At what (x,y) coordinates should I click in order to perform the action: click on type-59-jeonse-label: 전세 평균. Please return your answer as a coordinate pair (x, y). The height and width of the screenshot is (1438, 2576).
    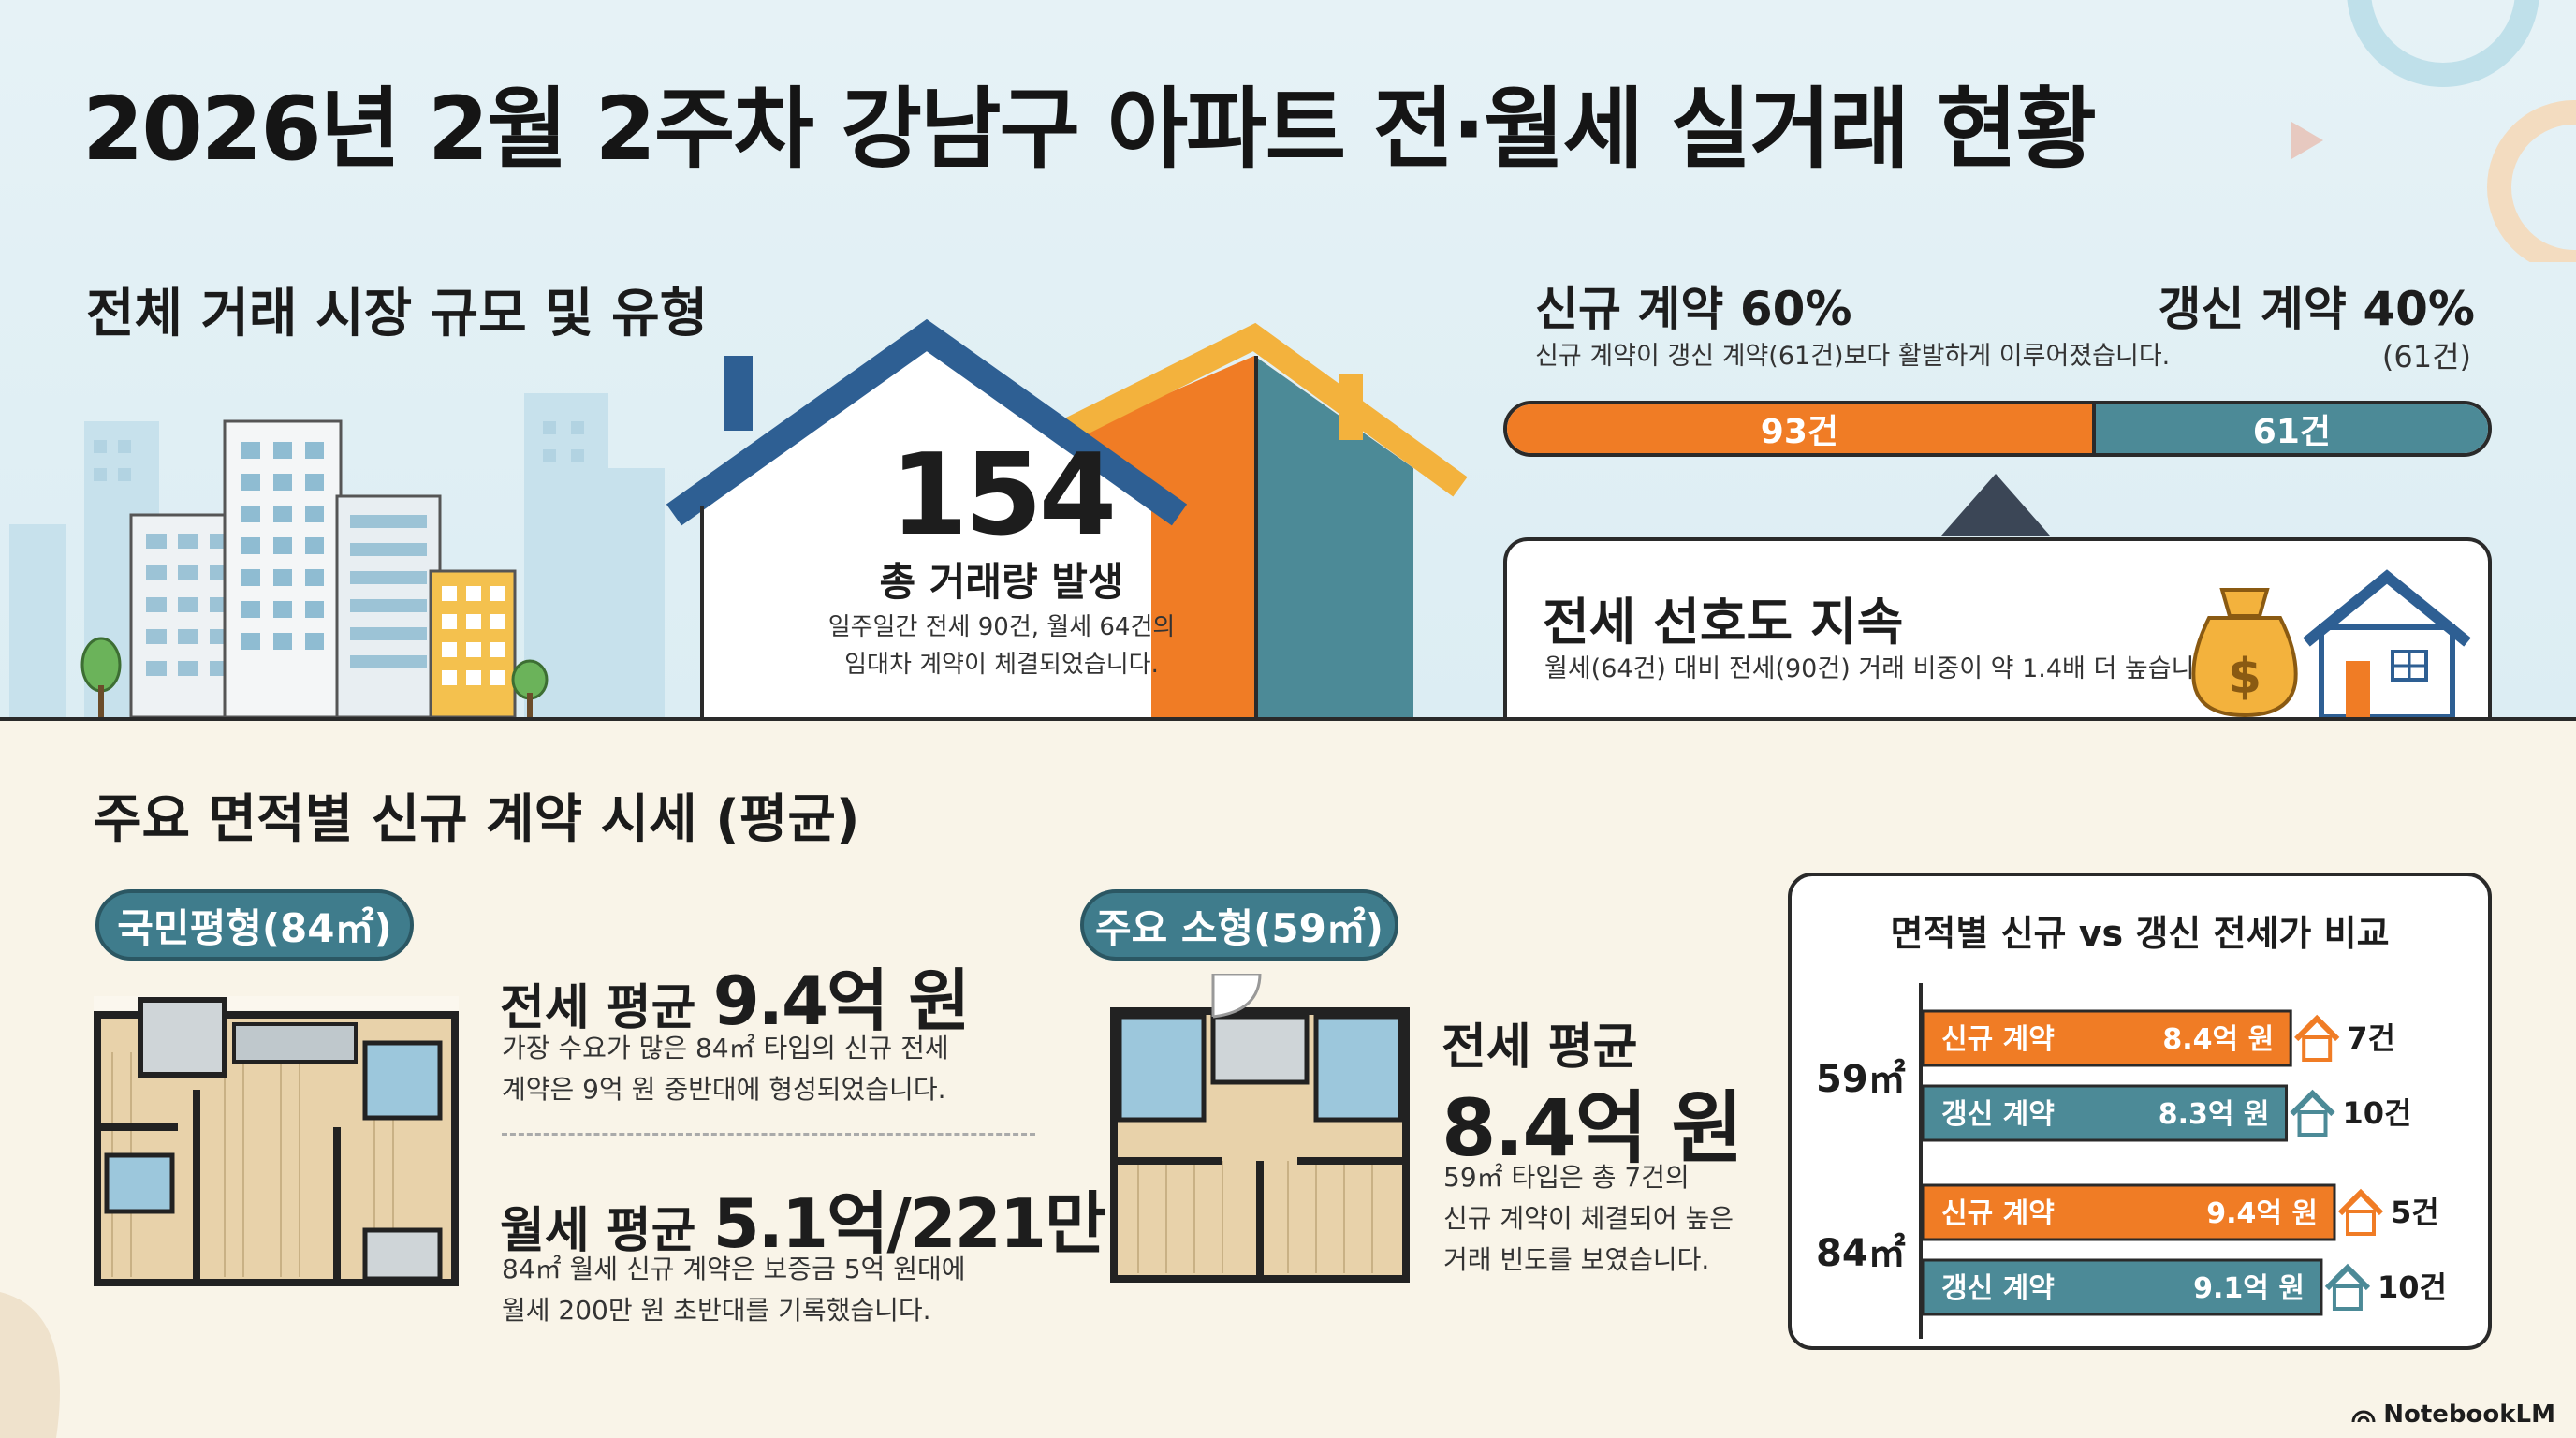
    Looking at the image, I should click on (1540, 1048).